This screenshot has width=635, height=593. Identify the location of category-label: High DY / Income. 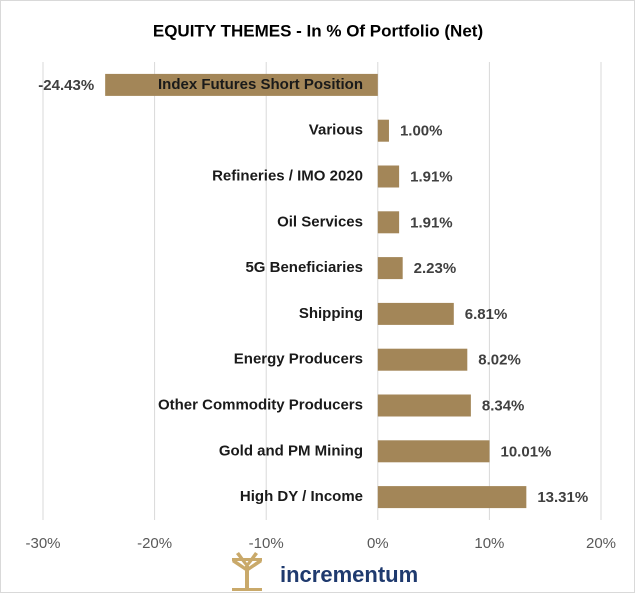
(301, 496).